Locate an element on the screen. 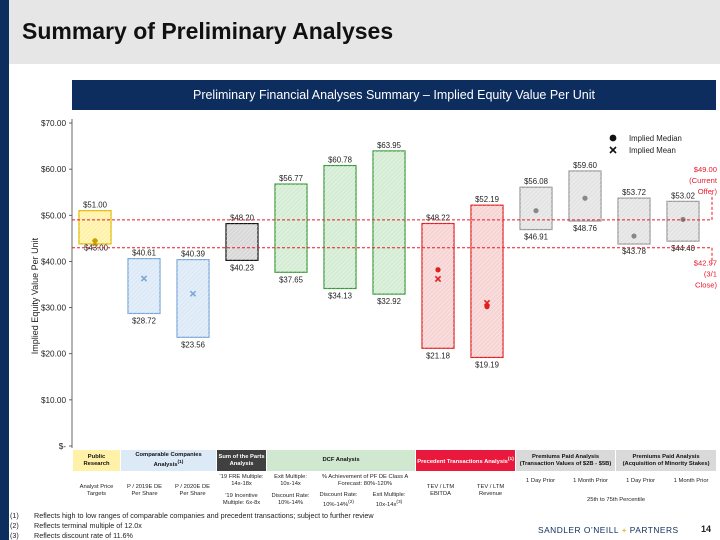  table-header-cell: DCF Analysis is located at coordinates (341, 460).